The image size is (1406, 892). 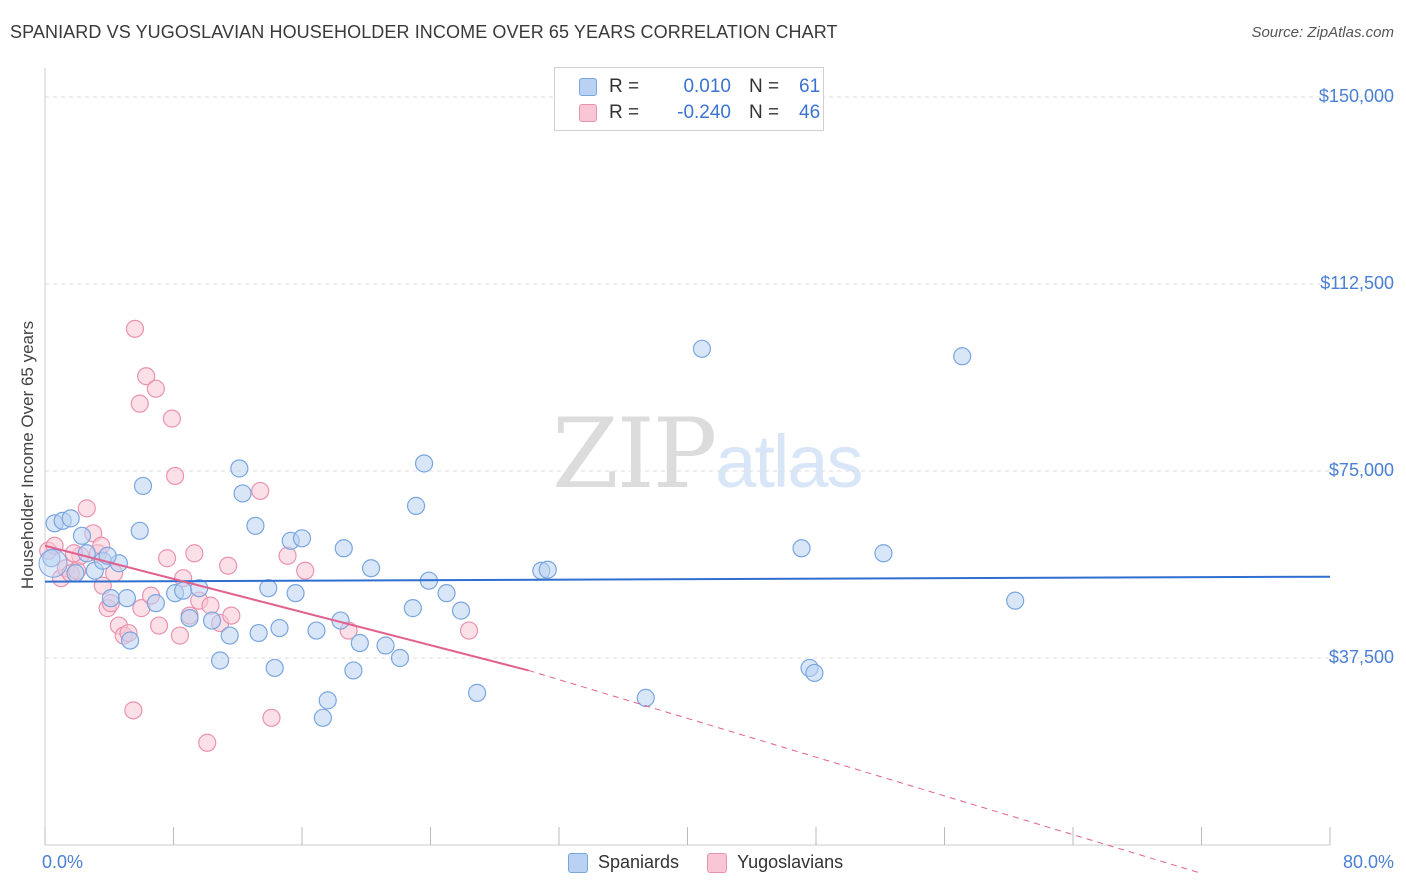 I want to click on y-tick-label: $150,000, so click(x=1356, y=95).